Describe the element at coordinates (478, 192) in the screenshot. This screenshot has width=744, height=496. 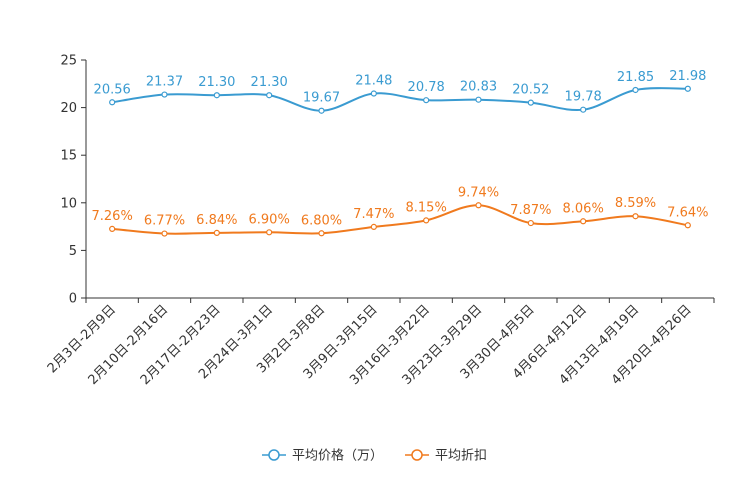
I see `data-label: 9.74%` at that location.